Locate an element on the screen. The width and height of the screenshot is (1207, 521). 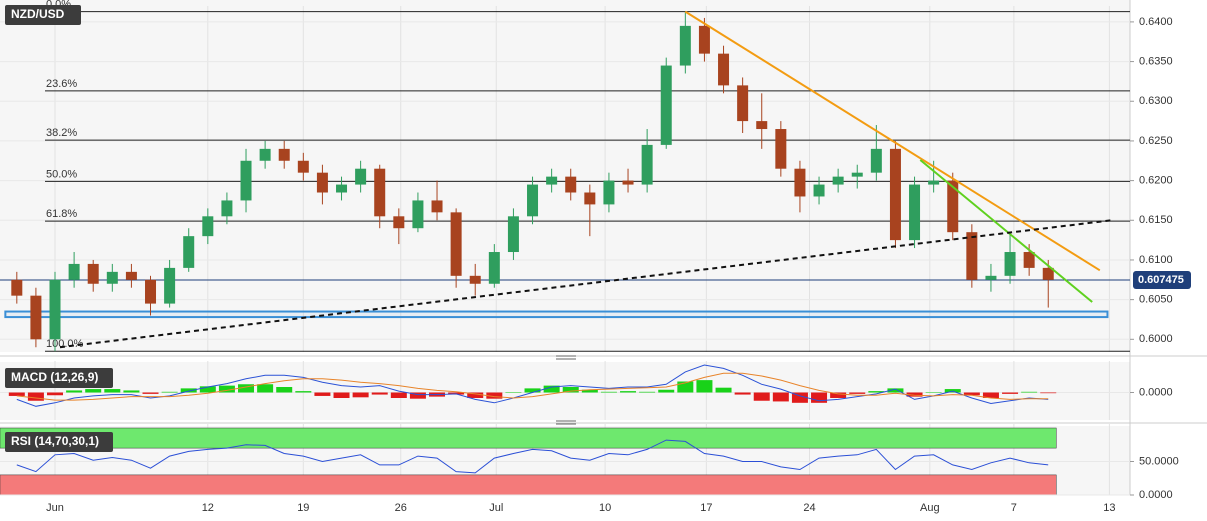
y-tick-label: 0.6050 is located at coordinates (1156, 300).